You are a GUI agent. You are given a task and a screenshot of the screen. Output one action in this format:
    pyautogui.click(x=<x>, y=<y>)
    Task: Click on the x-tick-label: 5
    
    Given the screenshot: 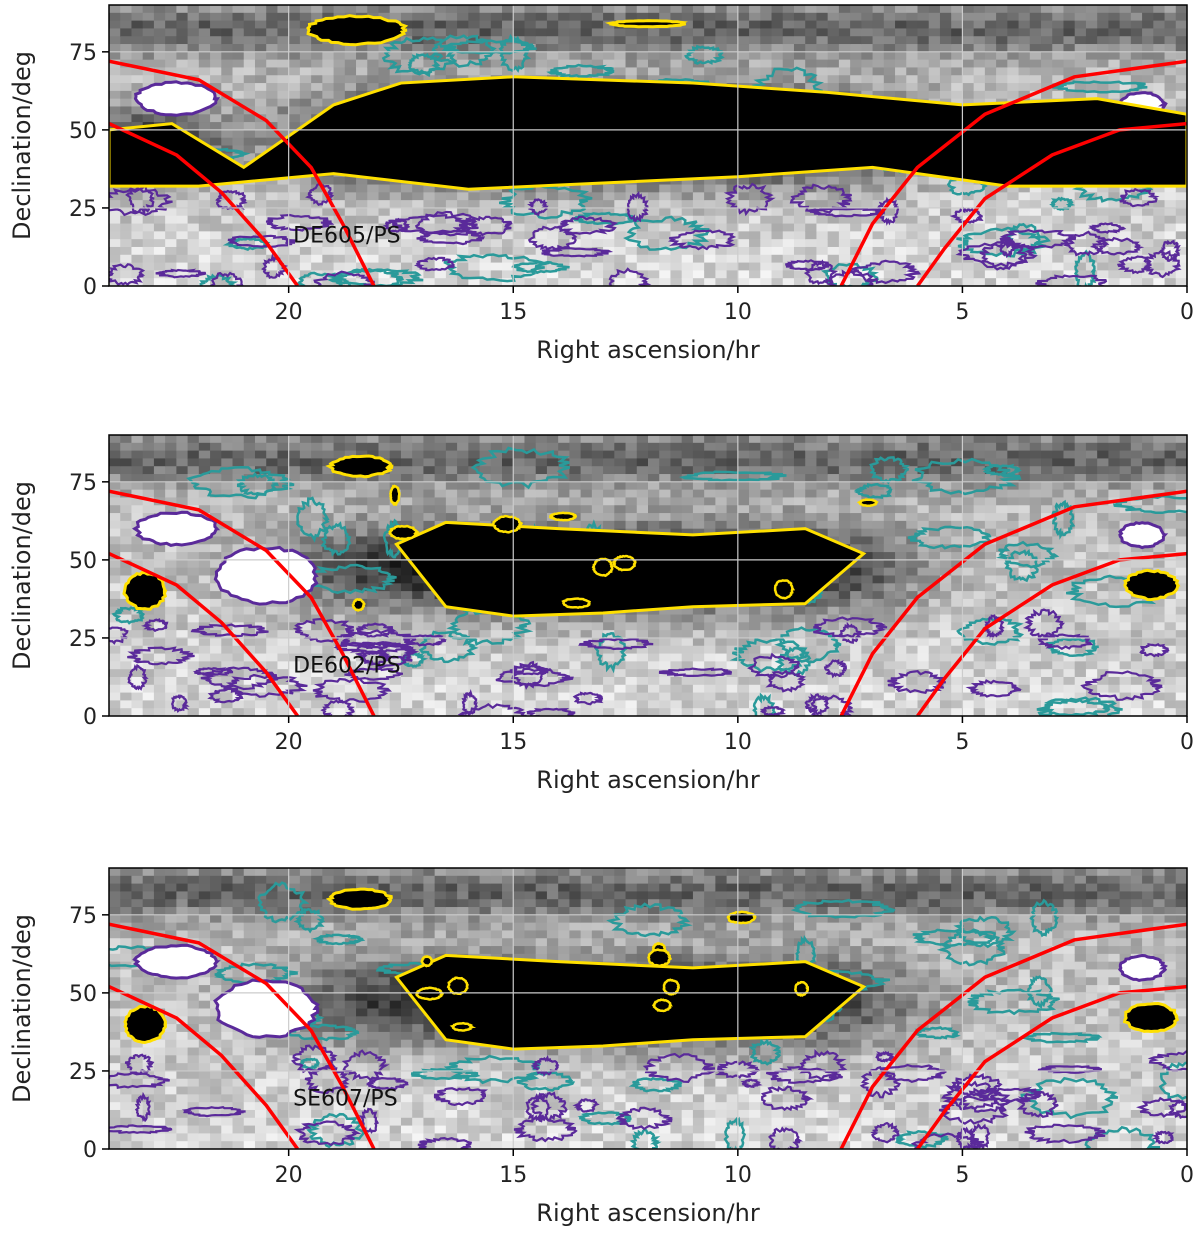 What is the action you would take?
    pyautogui.click(x=962, y=742)
    